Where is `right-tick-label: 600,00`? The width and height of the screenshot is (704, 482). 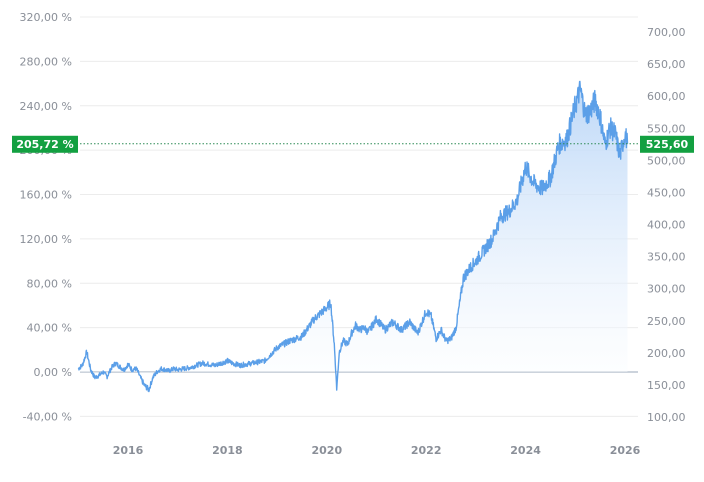 right-tick-label: 600,00 is located at coordinates (666, 96).